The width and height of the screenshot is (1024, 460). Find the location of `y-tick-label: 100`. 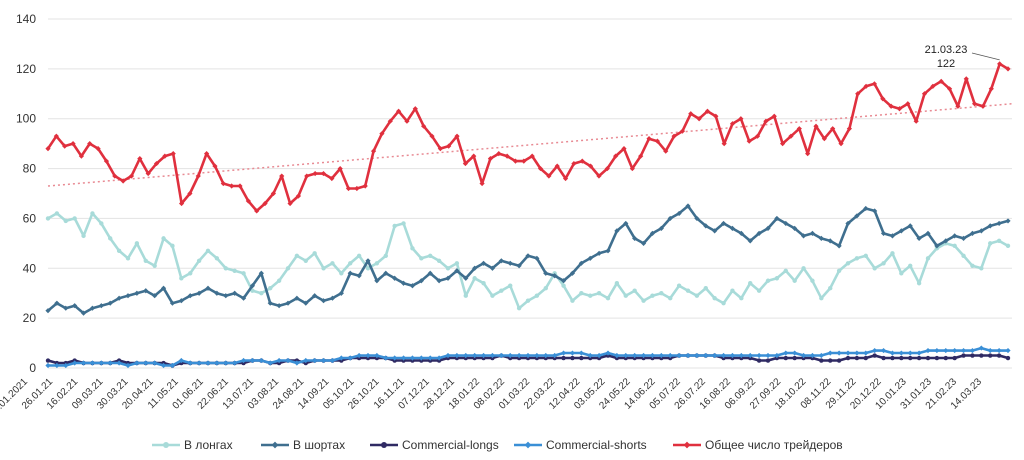

y-tick-label: 100 is located at coordinates (26, 119).